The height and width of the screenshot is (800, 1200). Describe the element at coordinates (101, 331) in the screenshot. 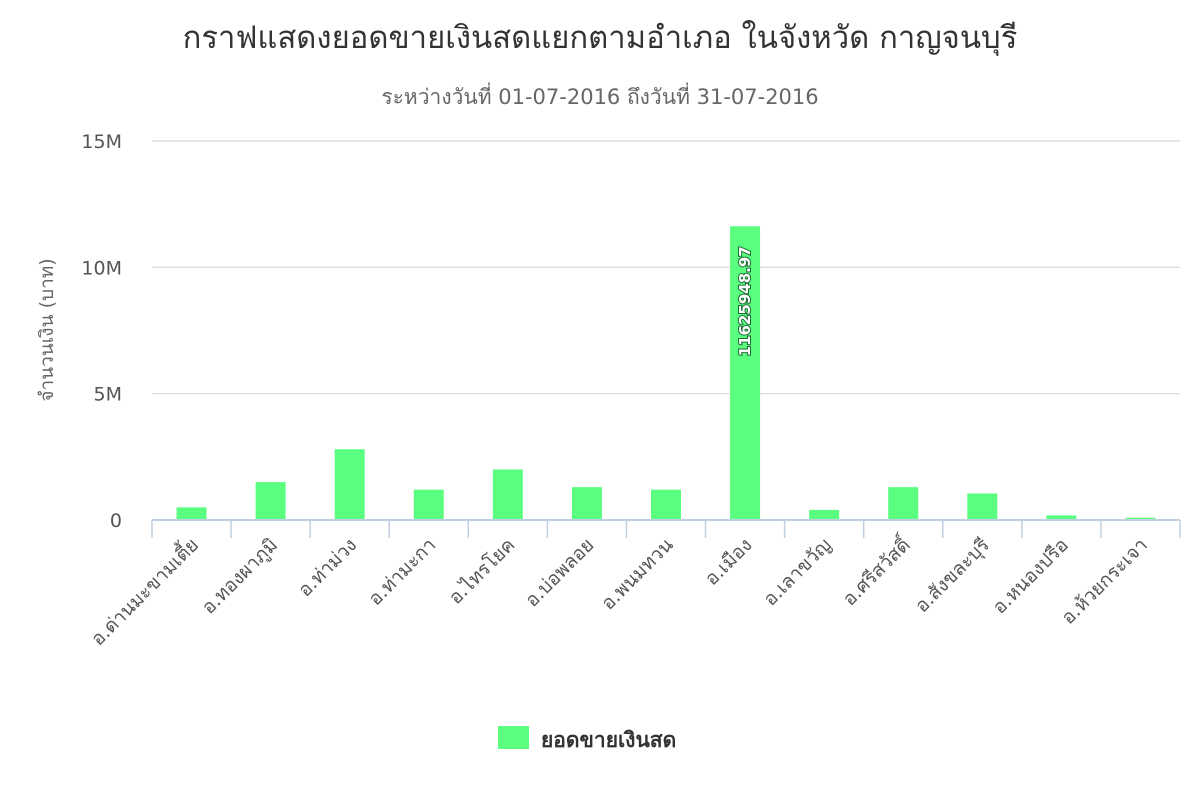

I see `y-axis-ticks: 0 5M 10M 15M` at that location.